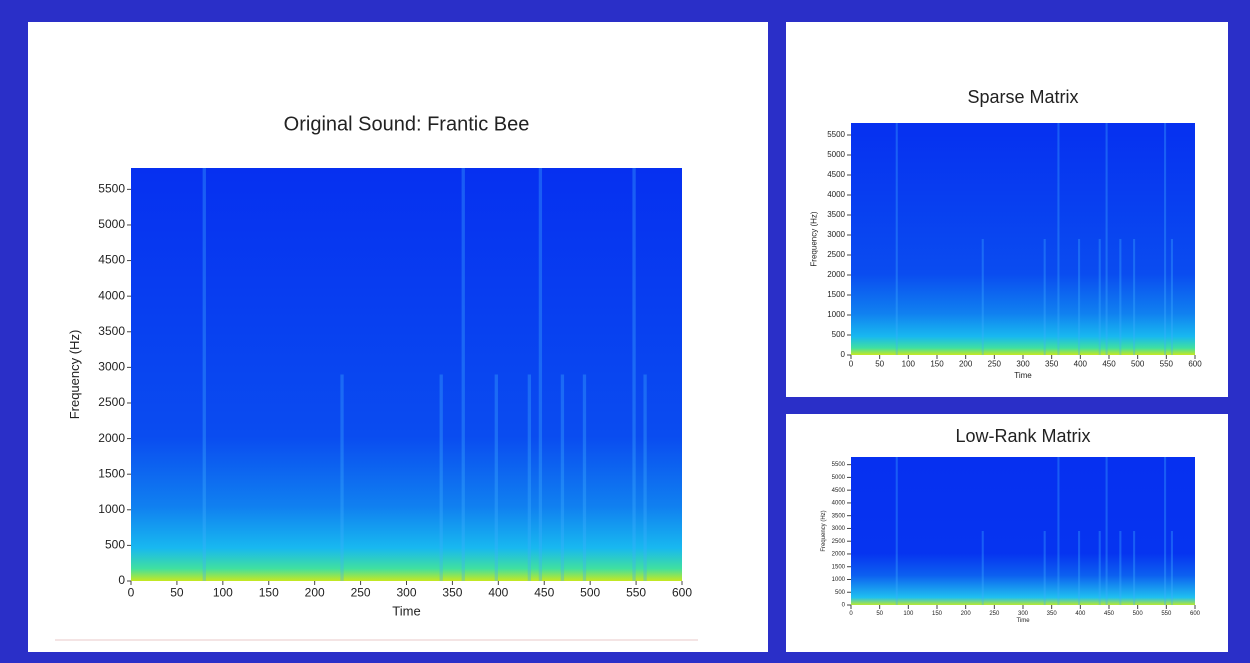 The width and height of the screenshot is (1250, 663). I want to click on chart-title: Original Sound: Frantic Bee, so click(407, 124).